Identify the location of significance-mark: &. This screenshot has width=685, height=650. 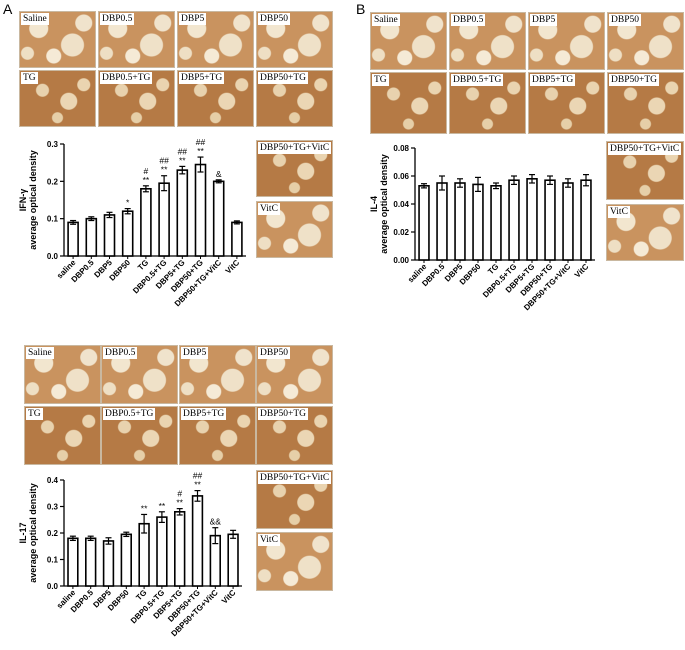
(219, 174).